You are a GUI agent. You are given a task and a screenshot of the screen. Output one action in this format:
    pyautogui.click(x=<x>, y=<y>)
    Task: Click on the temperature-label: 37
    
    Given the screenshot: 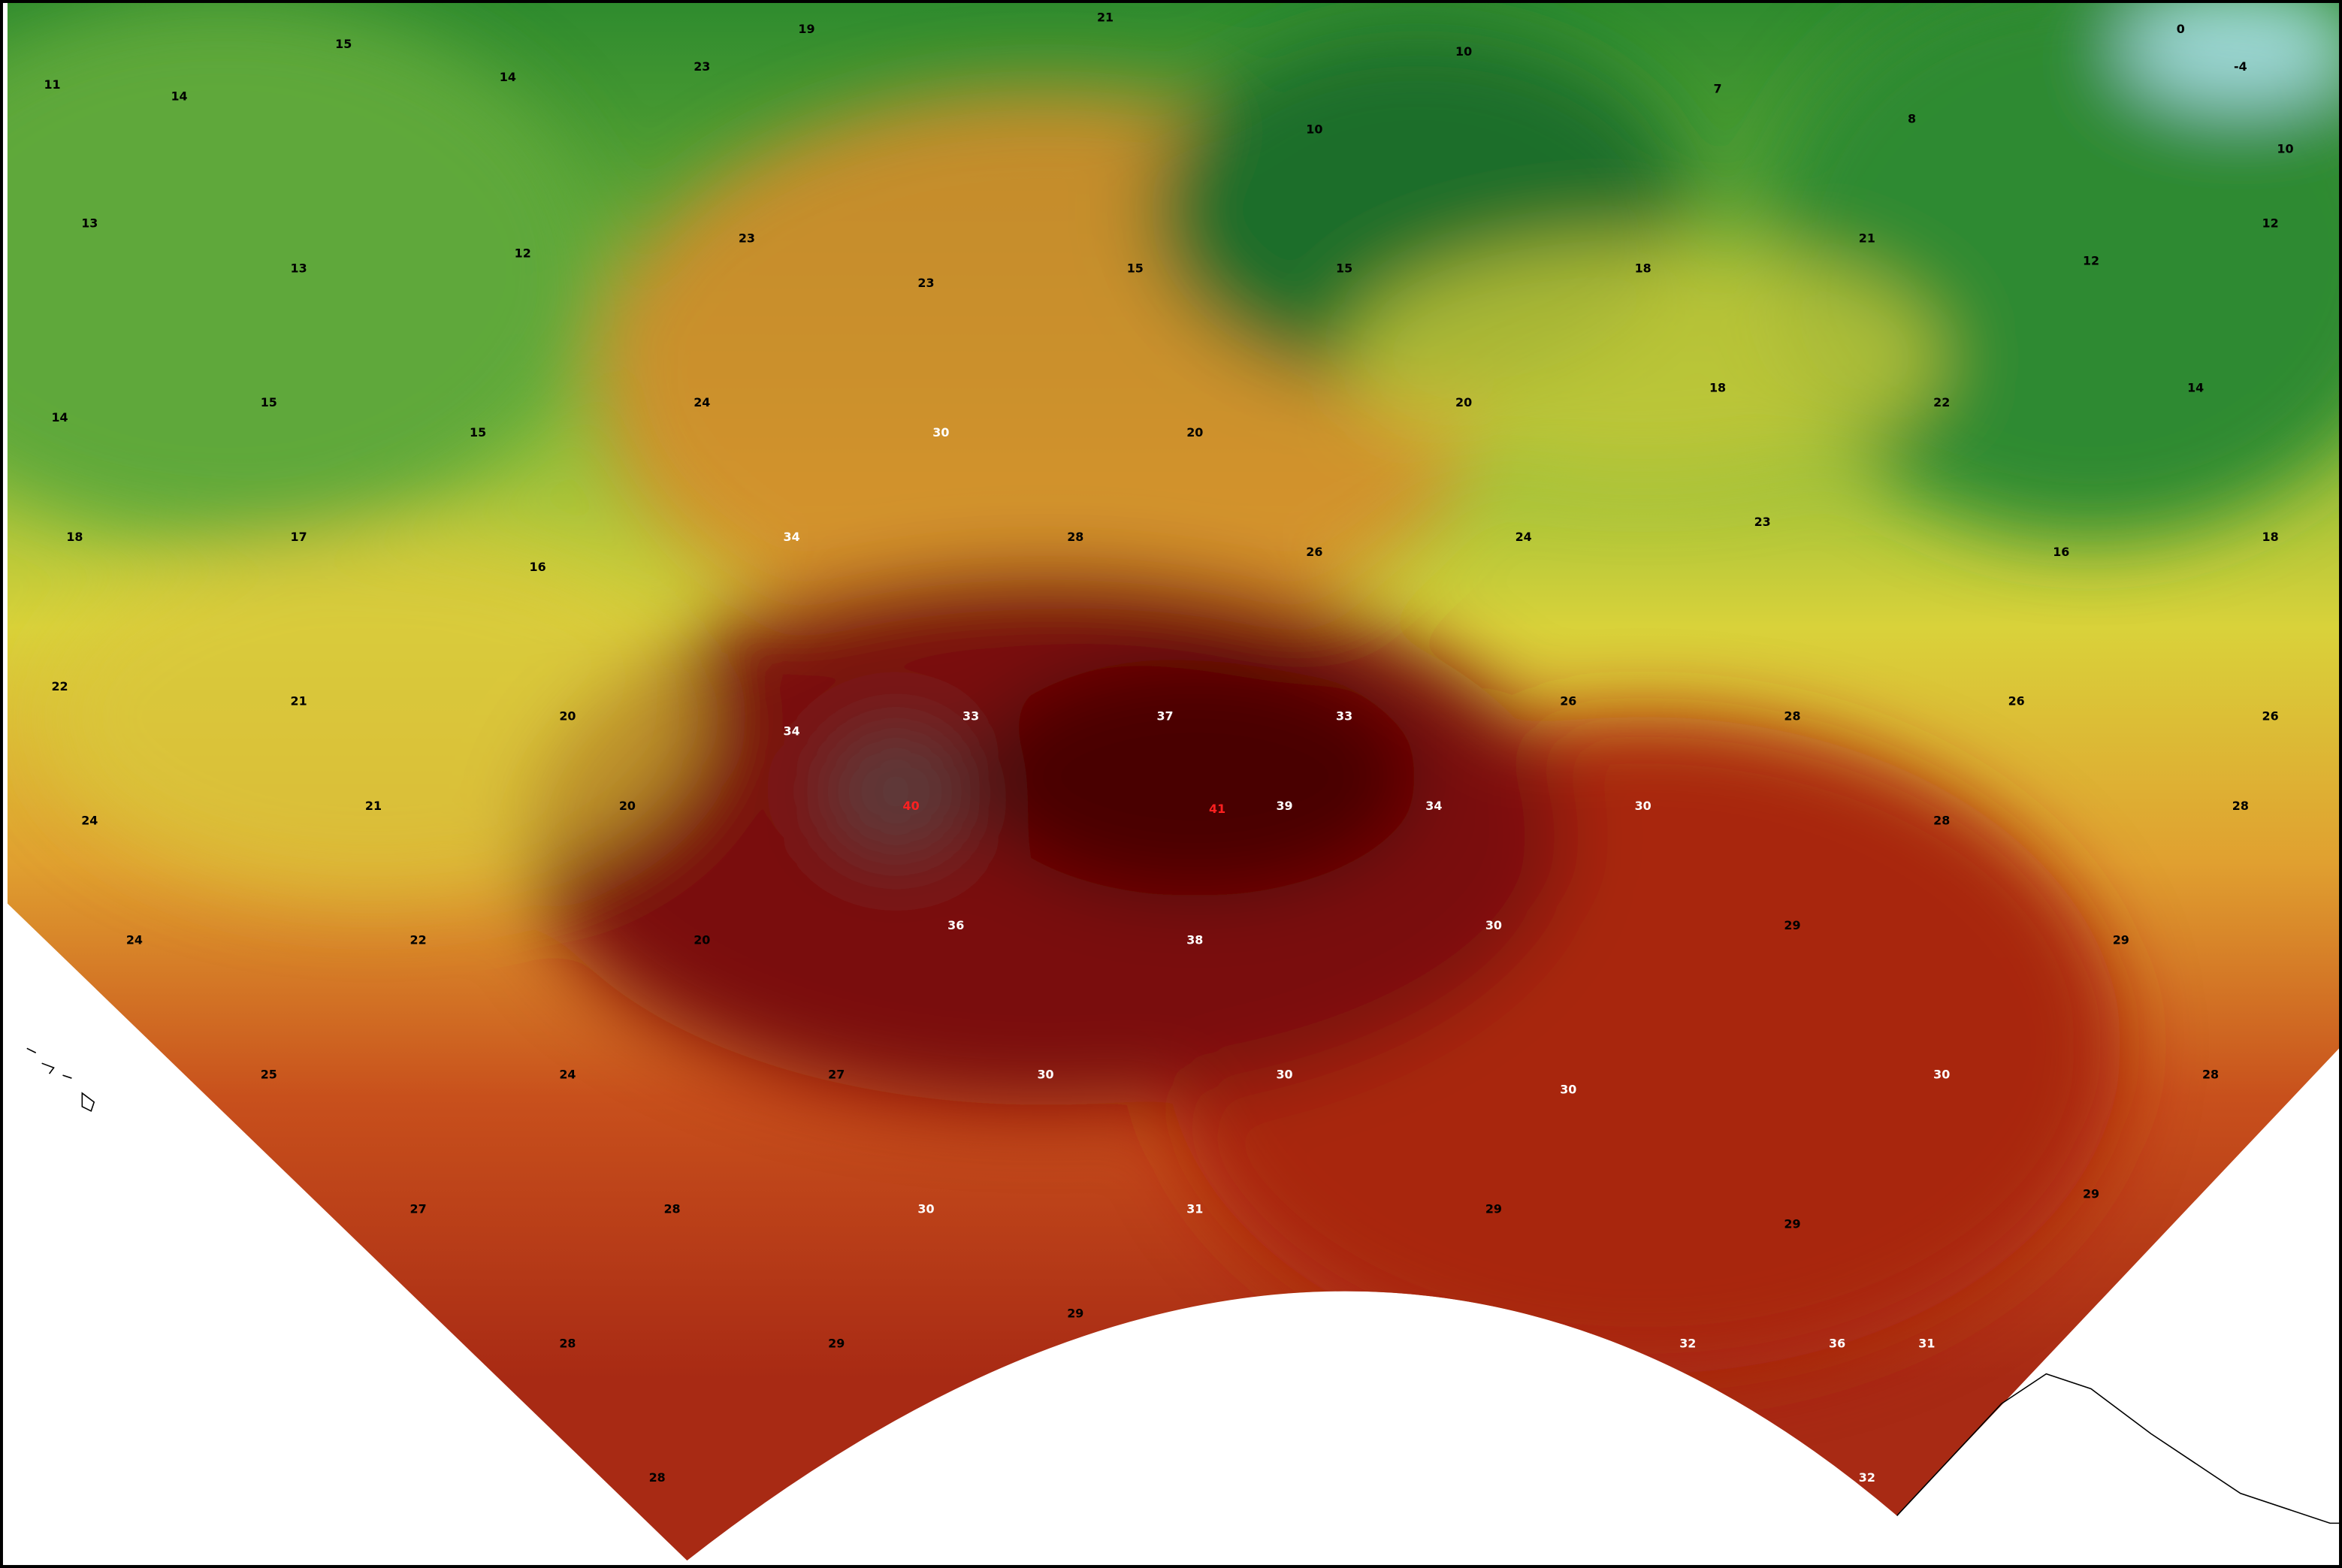 What is the action you would take?
    pyautogui.click(x=1164, y=716)
    